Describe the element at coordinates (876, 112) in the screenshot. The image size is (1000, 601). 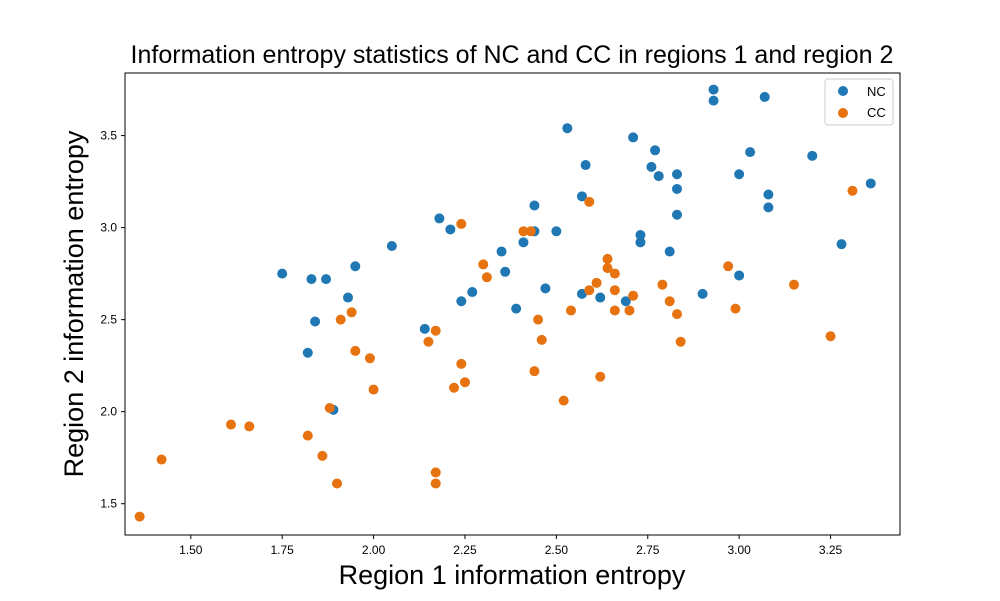
I see `legend-label-cc: CC` at that location.